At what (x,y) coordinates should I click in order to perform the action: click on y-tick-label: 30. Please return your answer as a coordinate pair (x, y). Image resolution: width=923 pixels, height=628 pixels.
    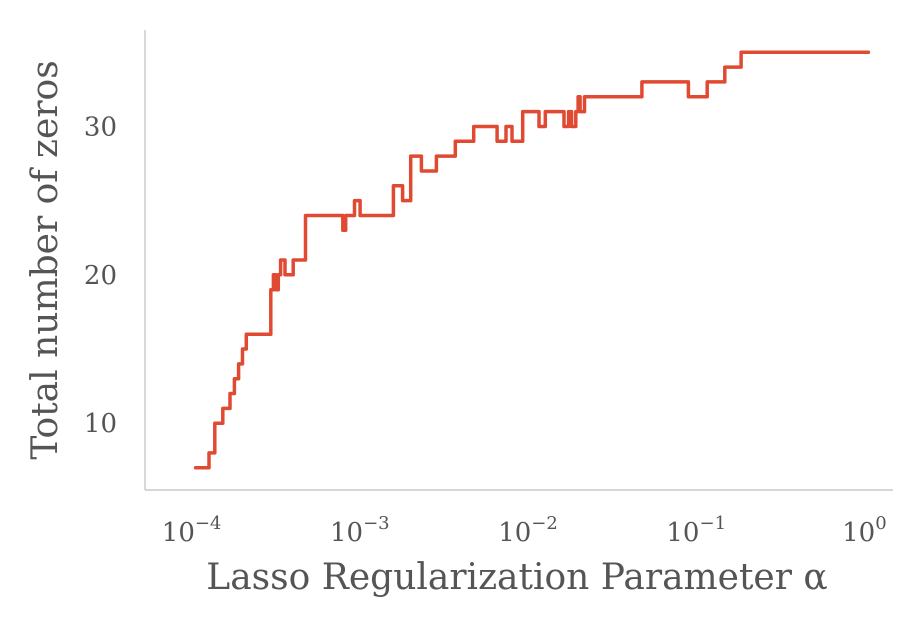
    Looking at the image, I should click on (100, 127).